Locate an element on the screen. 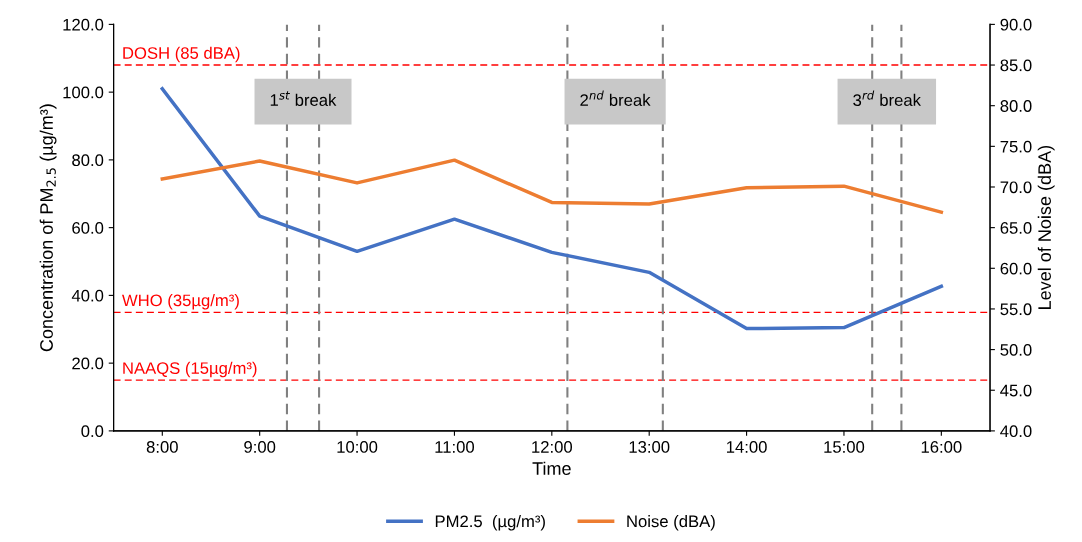  ref-line-label: NAAQS (15µg/m³) is located at coordinates (190, 369).